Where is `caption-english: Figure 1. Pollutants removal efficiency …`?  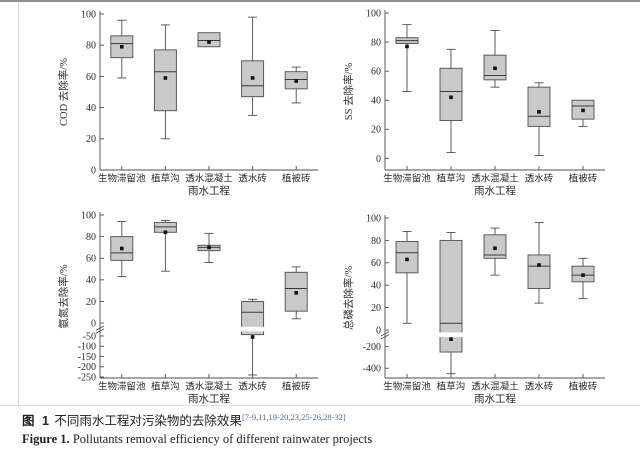
caption-english: Figure 1. Pollutants removal efficiency … is located at coordinates (197, 439).